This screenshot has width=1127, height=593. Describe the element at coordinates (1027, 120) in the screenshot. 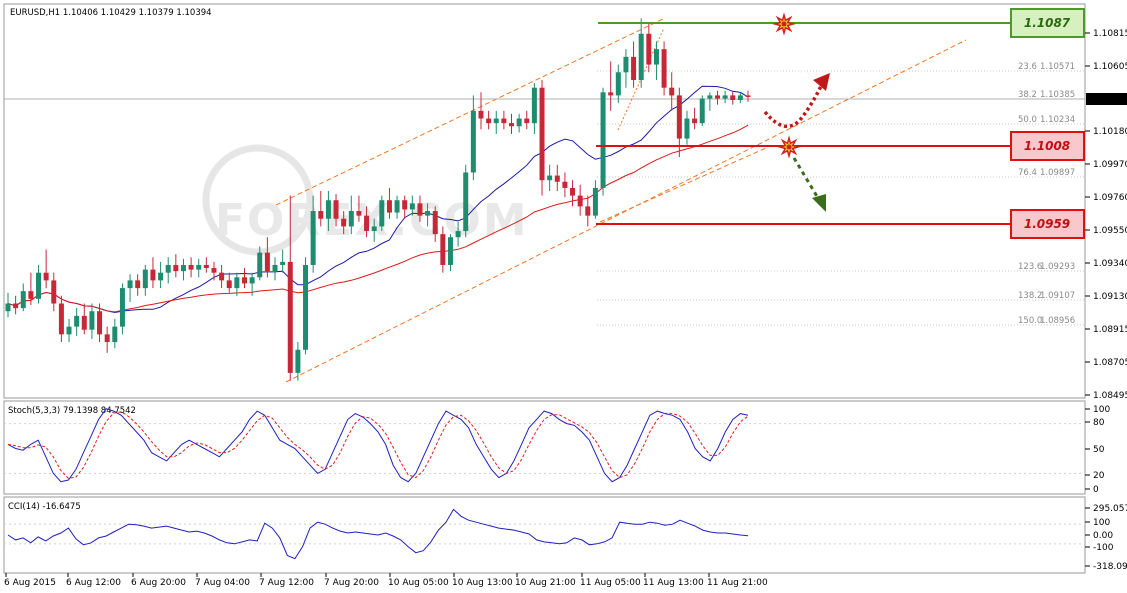

I see `fib-percent: 50.0` at that location.